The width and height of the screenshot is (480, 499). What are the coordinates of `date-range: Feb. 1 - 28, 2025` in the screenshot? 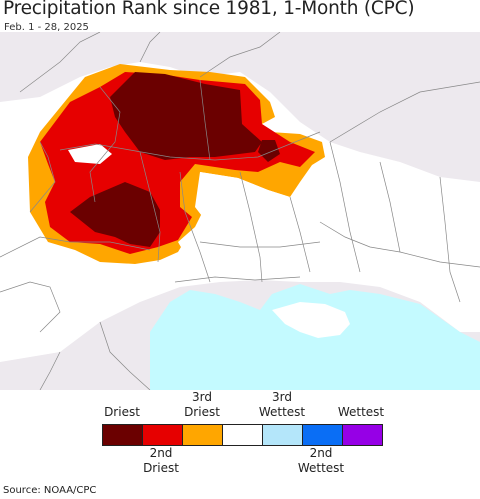 It's located at (46, 27).